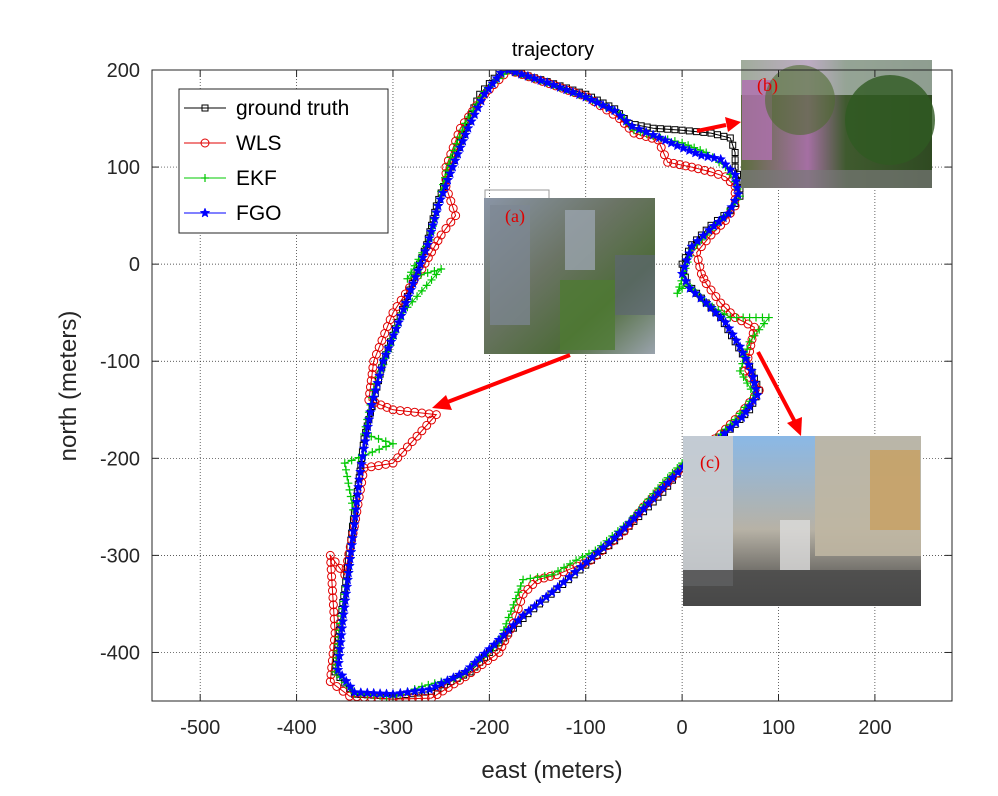 This screenshot has width=998, height=796. Describe the element at coordinates (68, 386) in the screenshot. I see `y-axis-label: north (meters)` at that location.